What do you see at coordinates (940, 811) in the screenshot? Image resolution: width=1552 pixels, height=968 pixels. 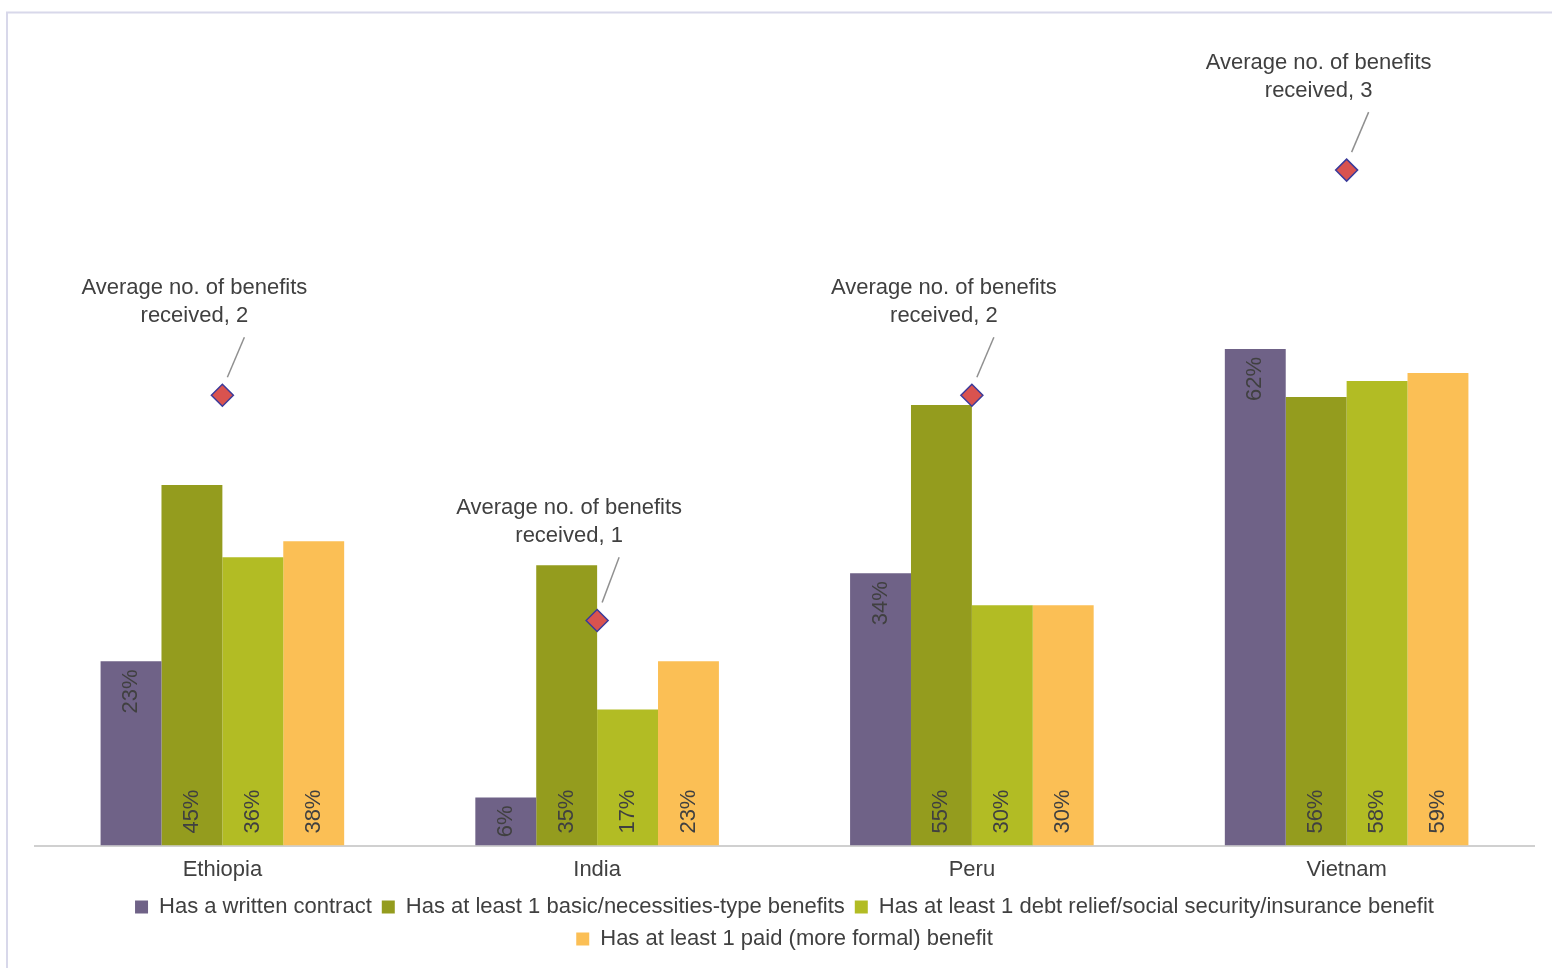 I see `data-label: 55%` at bounding box center [940, 811].